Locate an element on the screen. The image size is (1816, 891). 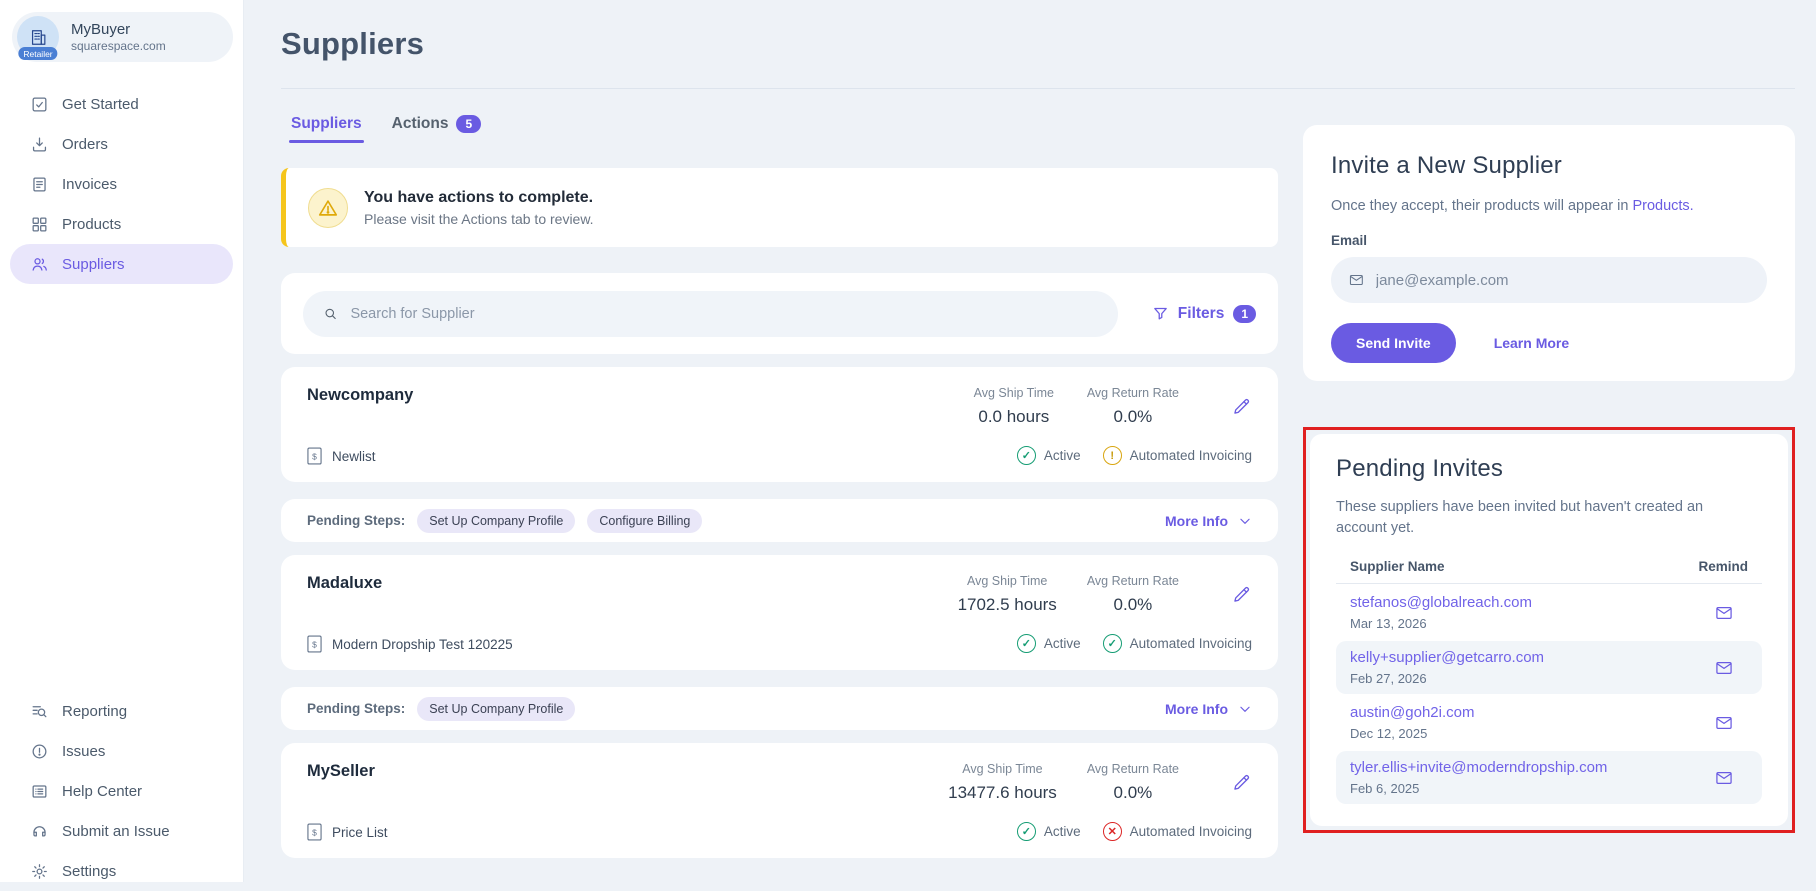
org-role-badge: Retailer is located at coordinates (37, 53).